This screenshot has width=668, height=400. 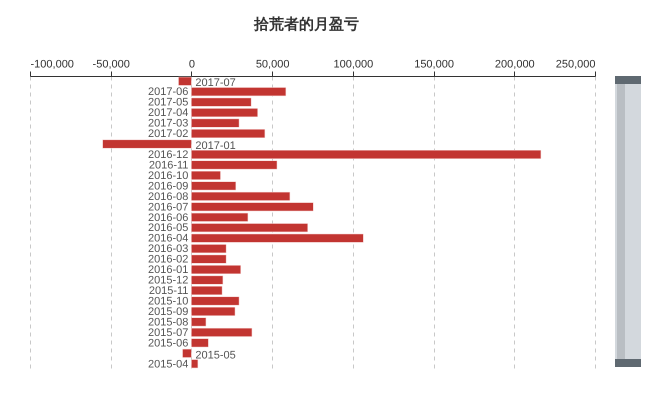 I want to click on y-tick-label: 2015-06, so click(x=168, y=343).